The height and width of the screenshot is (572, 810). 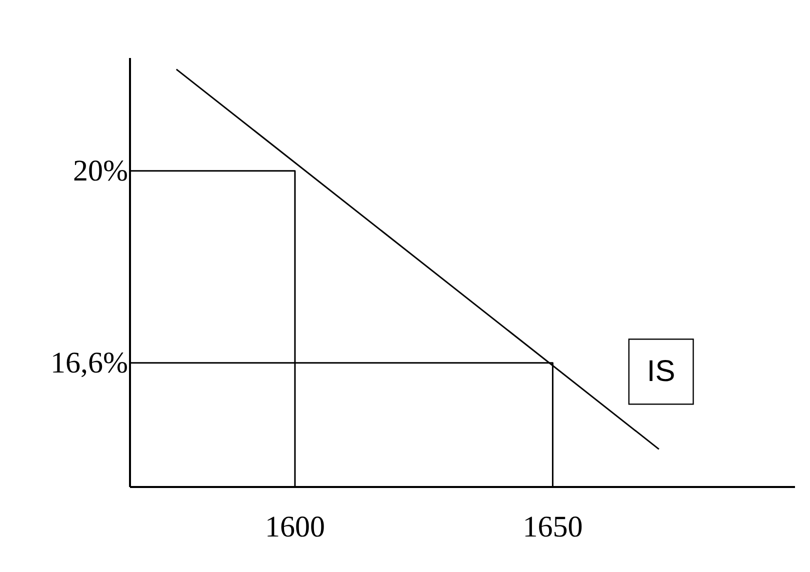 I want to click on y-tick-label: 16,6%, so click(x=89, y=363).